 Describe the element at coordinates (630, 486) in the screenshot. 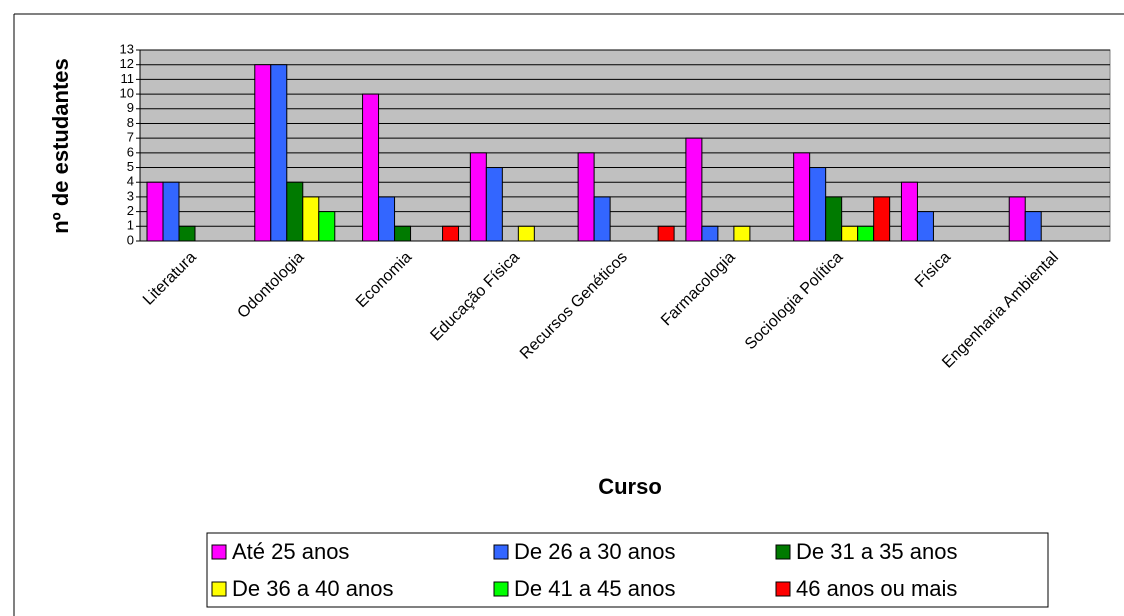

I see `x-axis-label: Curso` at that location.